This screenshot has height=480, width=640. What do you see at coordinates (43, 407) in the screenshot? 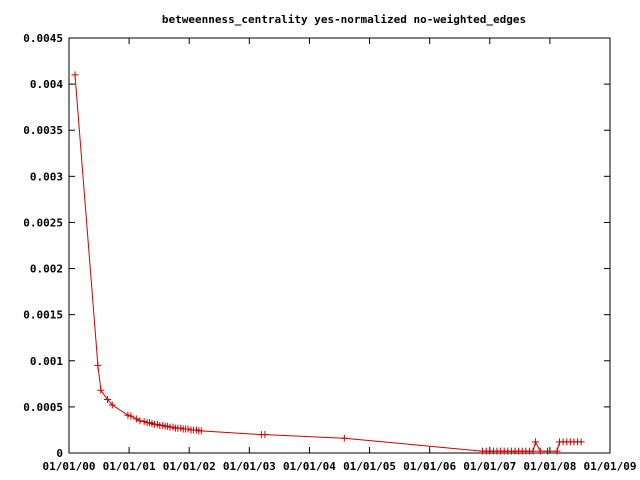
I see `y-tick-label: 0.0005` at bounding box center [43, 407].